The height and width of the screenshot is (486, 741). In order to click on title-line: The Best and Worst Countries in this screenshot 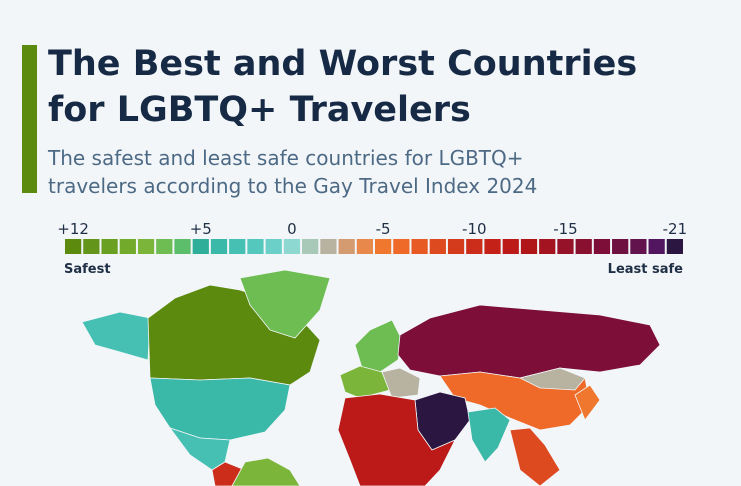, I will do `click(342, 64)`.